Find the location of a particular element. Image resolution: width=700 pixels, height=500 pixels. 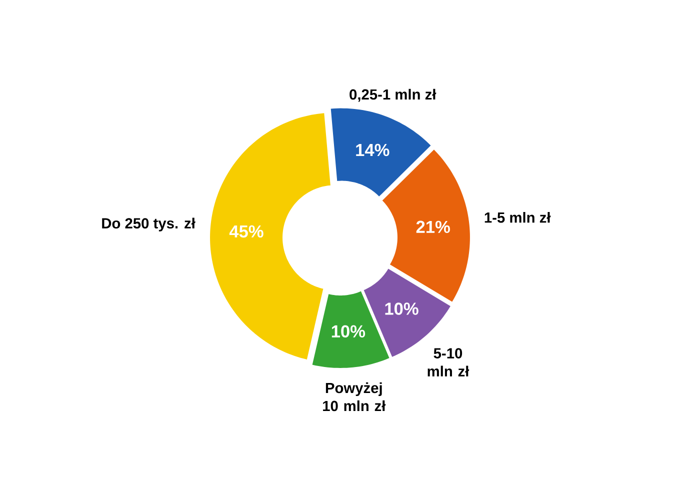

data-label: 21% is located at coordinates (433, 227).